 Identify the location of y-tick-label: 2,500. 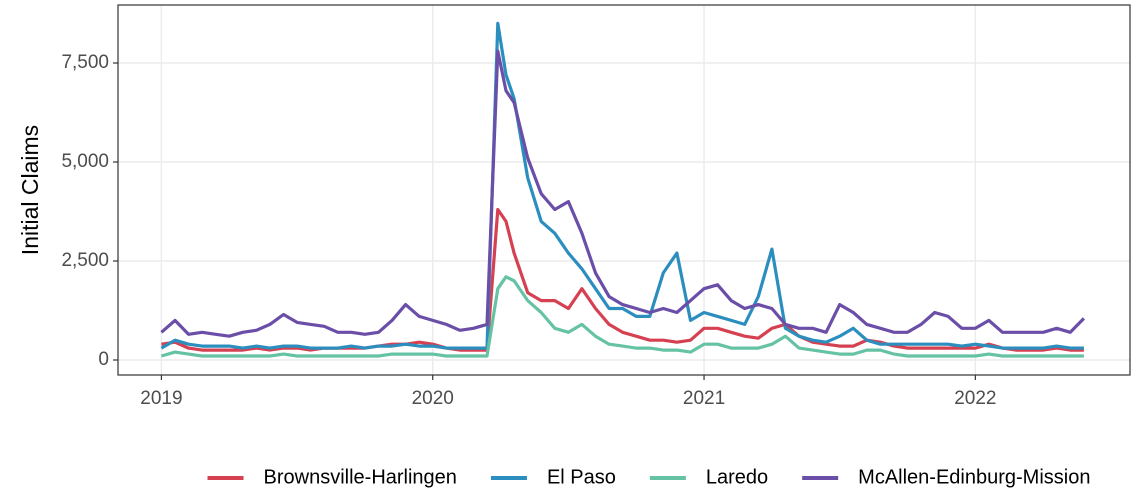
(85, 260).